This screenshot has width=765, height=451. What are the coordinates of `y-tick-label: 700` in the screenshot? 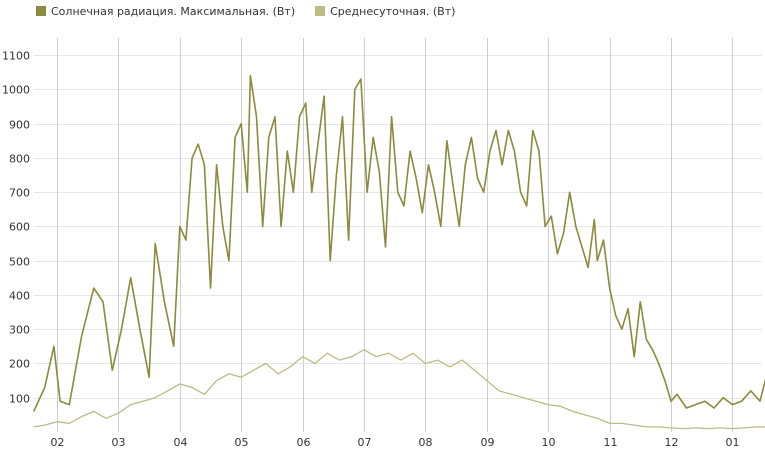 It's located at (19, 193).